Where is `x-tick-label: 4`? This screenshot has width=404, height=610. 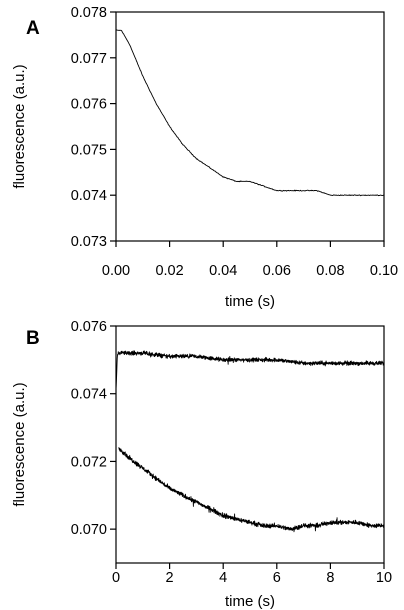 x-tick-label: 4 is located at coordinates (223, 578).